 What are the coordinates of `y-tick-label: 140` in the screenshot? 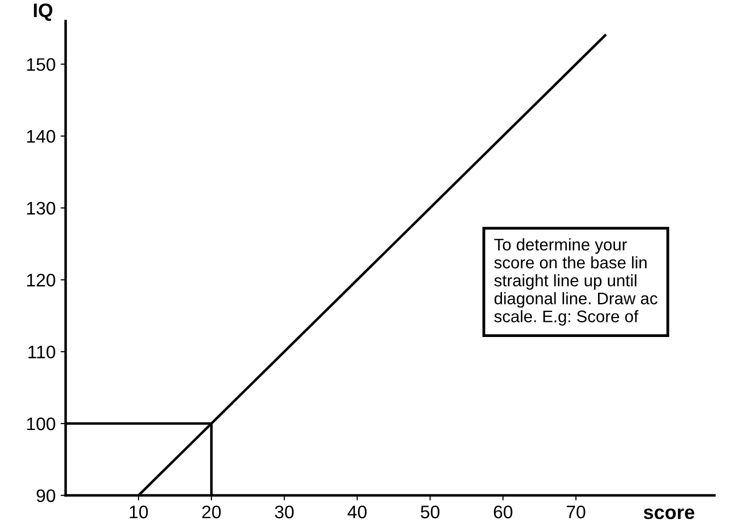 It's located at (41, 136).